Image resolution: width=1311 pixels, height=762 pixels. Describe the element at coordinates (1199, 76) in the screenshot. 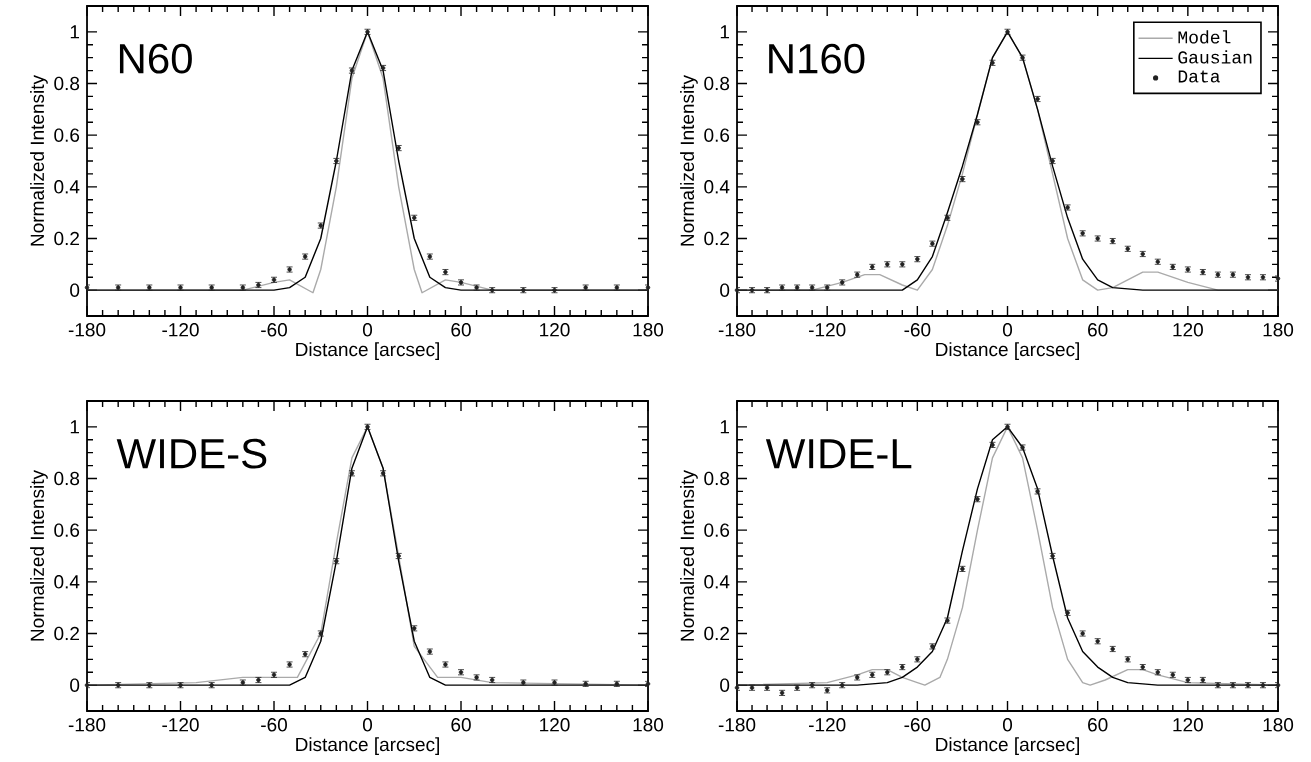

I see `legend-label: Data` at that location.